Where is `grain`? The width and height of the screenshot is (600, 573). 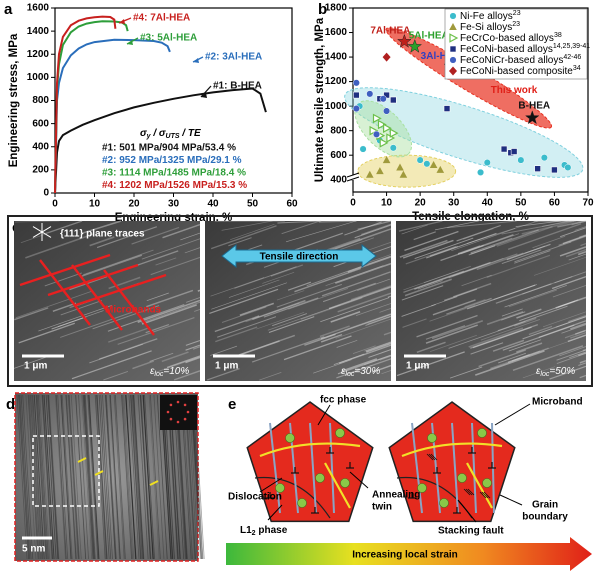
grain is located at coordinates (310, 462).